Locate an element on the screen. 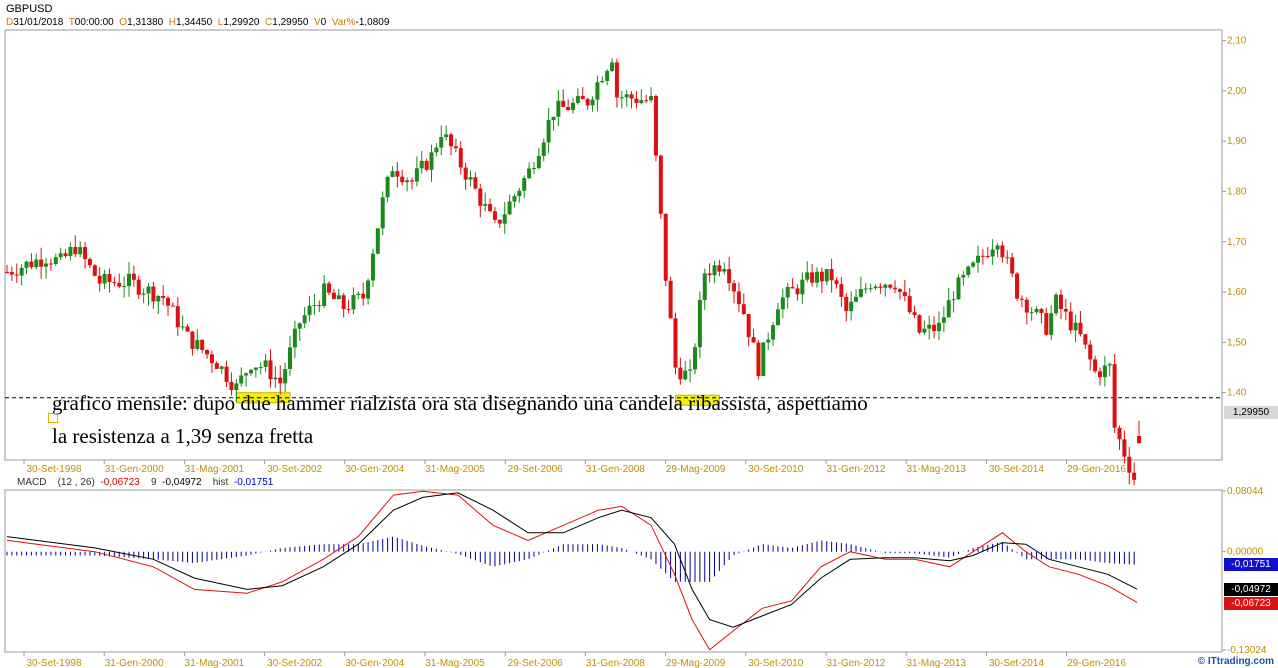  var-key: Var% is located at coordinates (343, 22).